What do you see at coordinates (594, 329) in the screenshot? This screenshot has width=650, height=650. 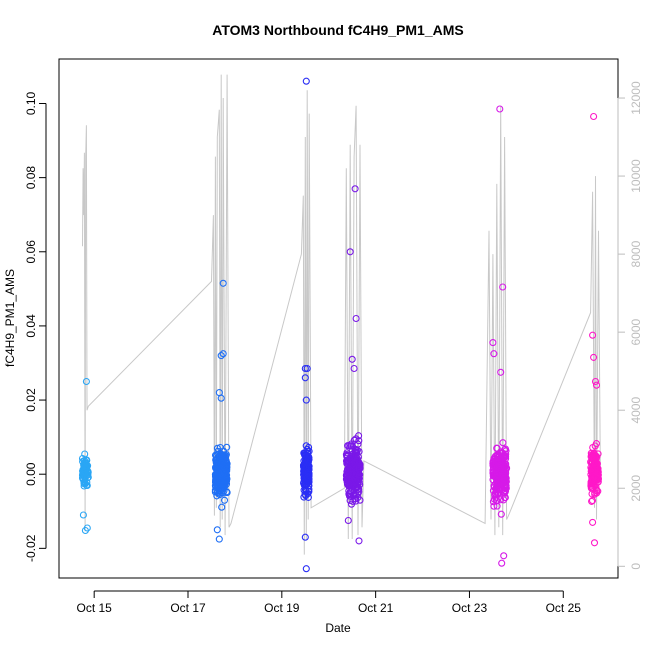 I see `series-oct25` at bounding box center [594, 329].